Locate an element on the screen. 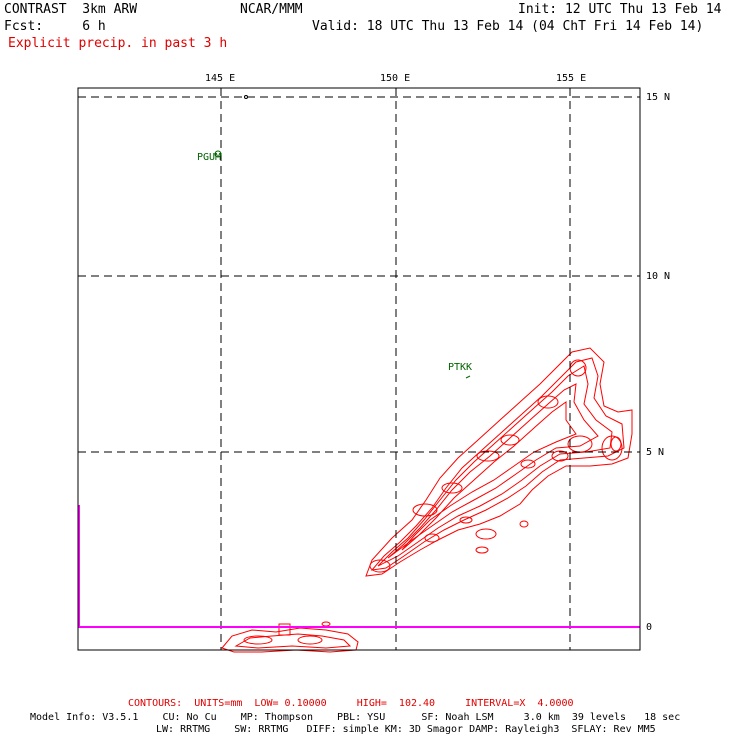 Image resolution: width=740 pixels, height=740 pixels. station-label-ptkk: PTKK is located at coordinates (460, 367).